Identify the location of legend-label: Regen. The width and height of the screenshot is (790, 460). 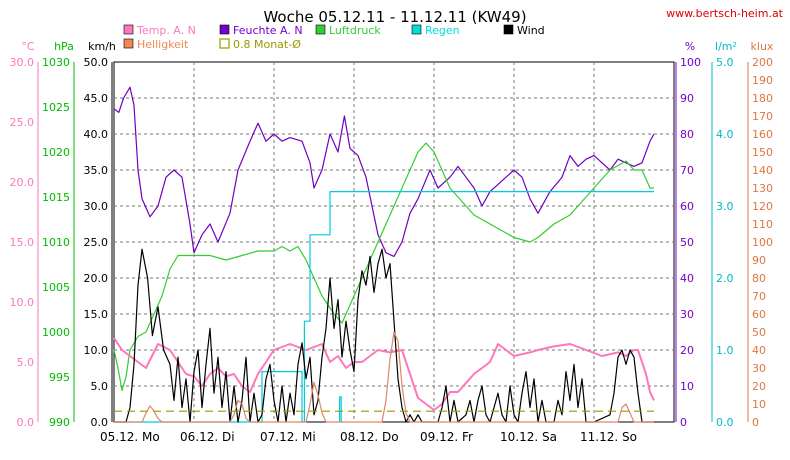
(442, 30).